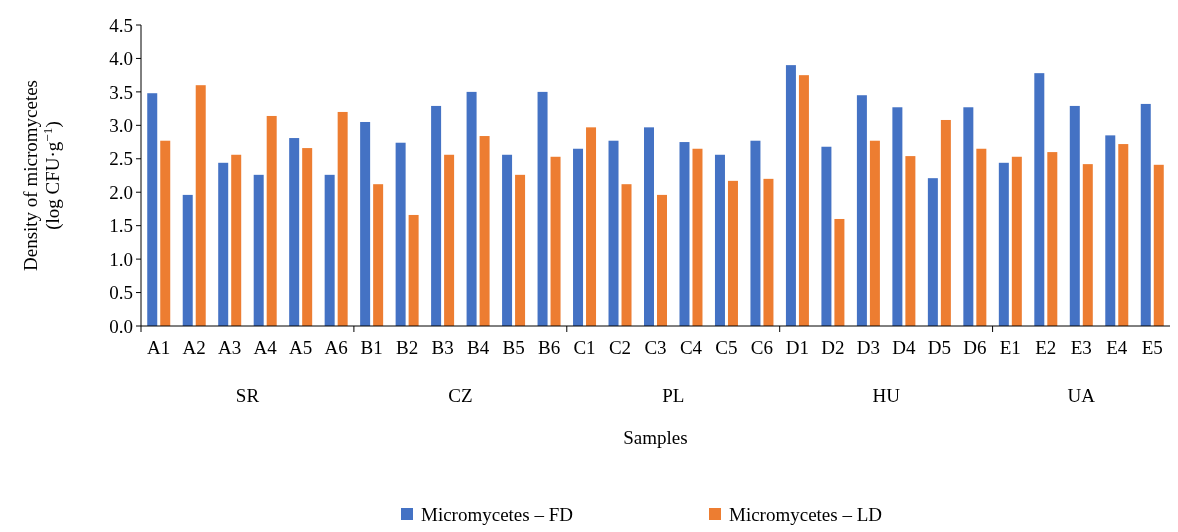 The width and height of the screenshot is (1178, 532). What do you see at coordinates (886, 395) in the screenshot?
I see `text: HU` at bounding box center [886, 395].